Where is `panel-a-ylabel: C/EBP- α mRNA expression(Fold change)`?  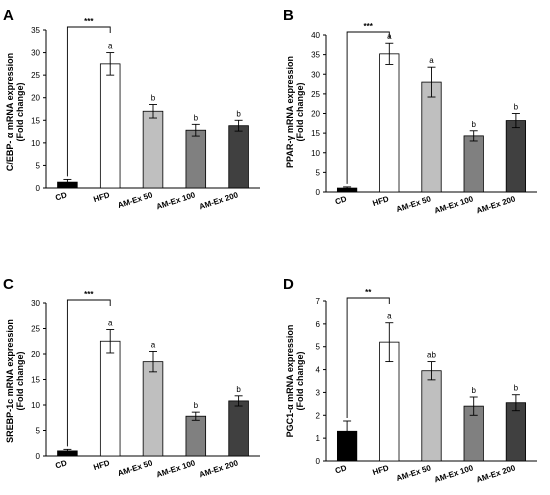 panel-a-ylabel: C/EBP- α mRNA expression(Fold change) is located at coordinates (15, 112).